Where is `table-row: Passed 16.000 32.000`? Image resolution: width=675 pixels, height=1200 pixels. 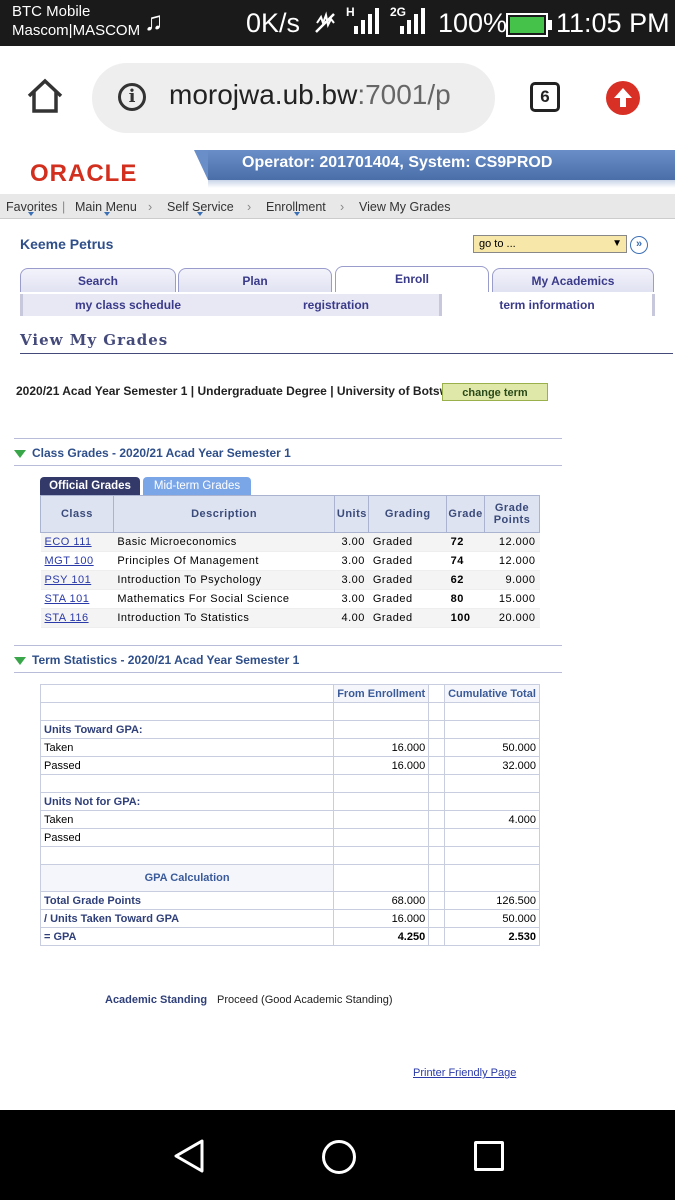 table-row: Passed 16.000 32.000 is located at coordinates (290, 765).